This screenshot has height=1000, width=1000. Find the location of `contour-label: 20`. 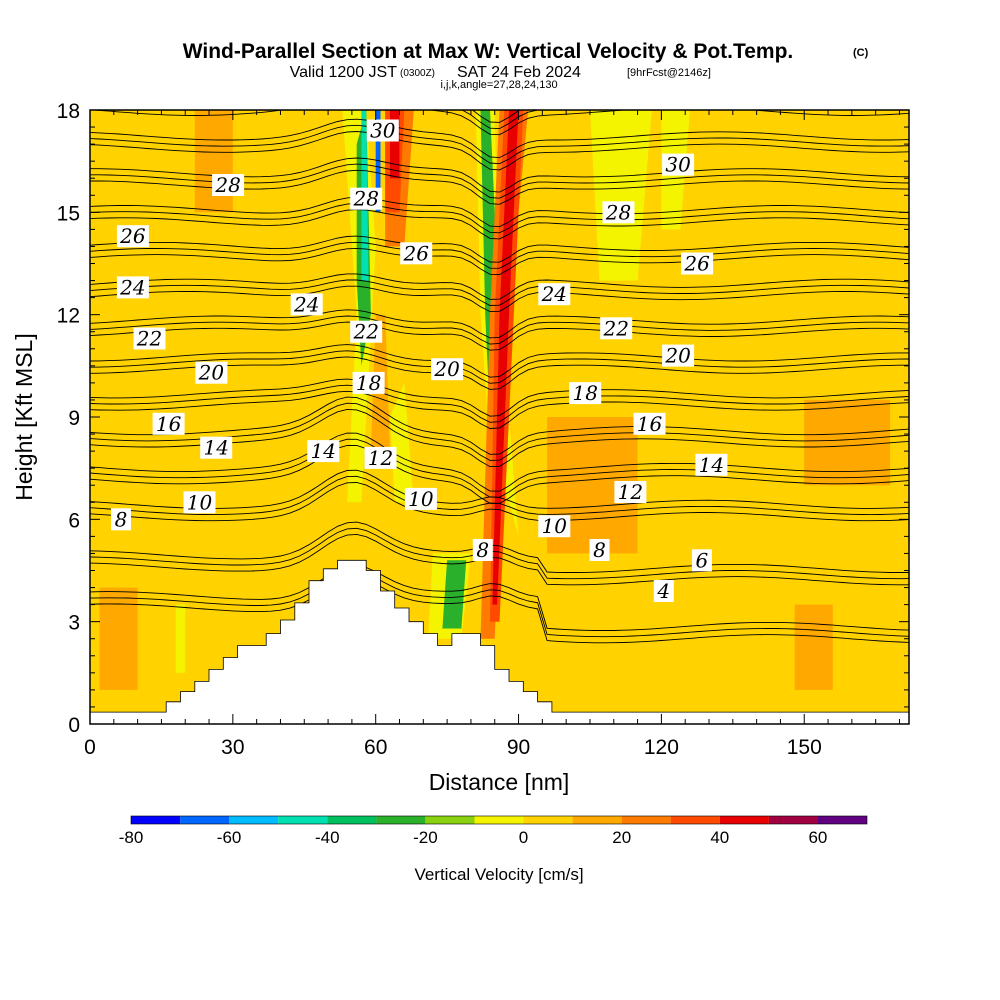

contour-label: 20 is located at coordinates (447, 369).